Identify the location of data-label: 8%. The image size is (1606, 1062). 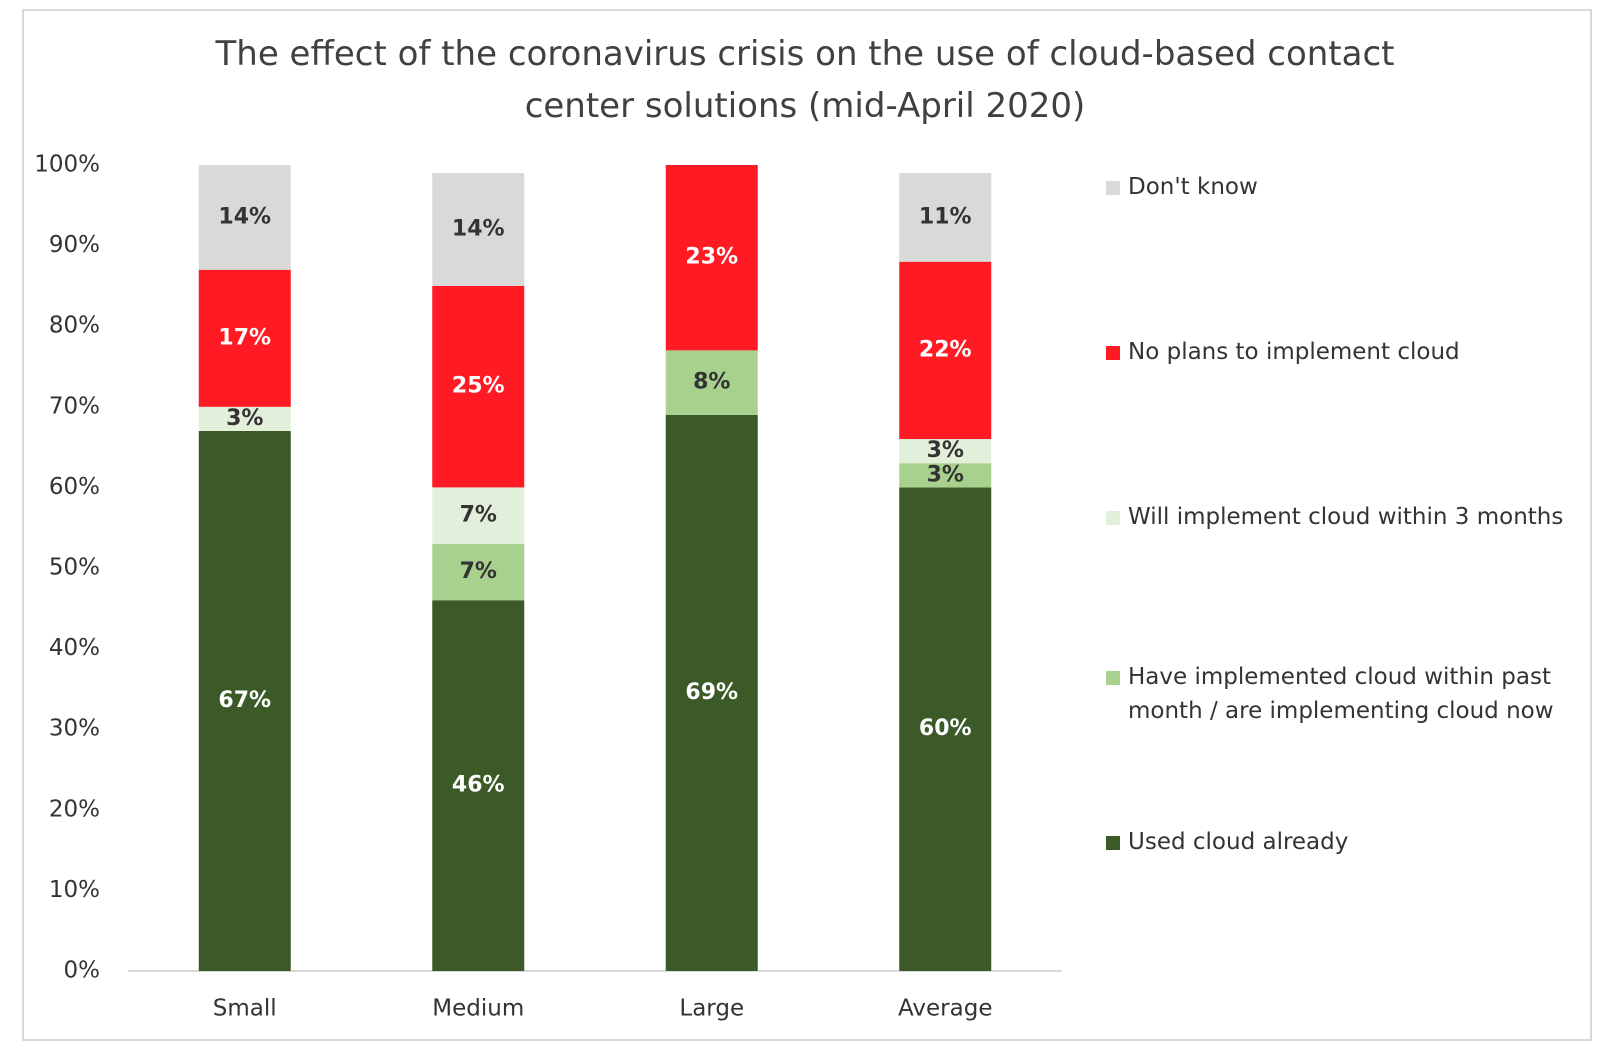
(711, 382).